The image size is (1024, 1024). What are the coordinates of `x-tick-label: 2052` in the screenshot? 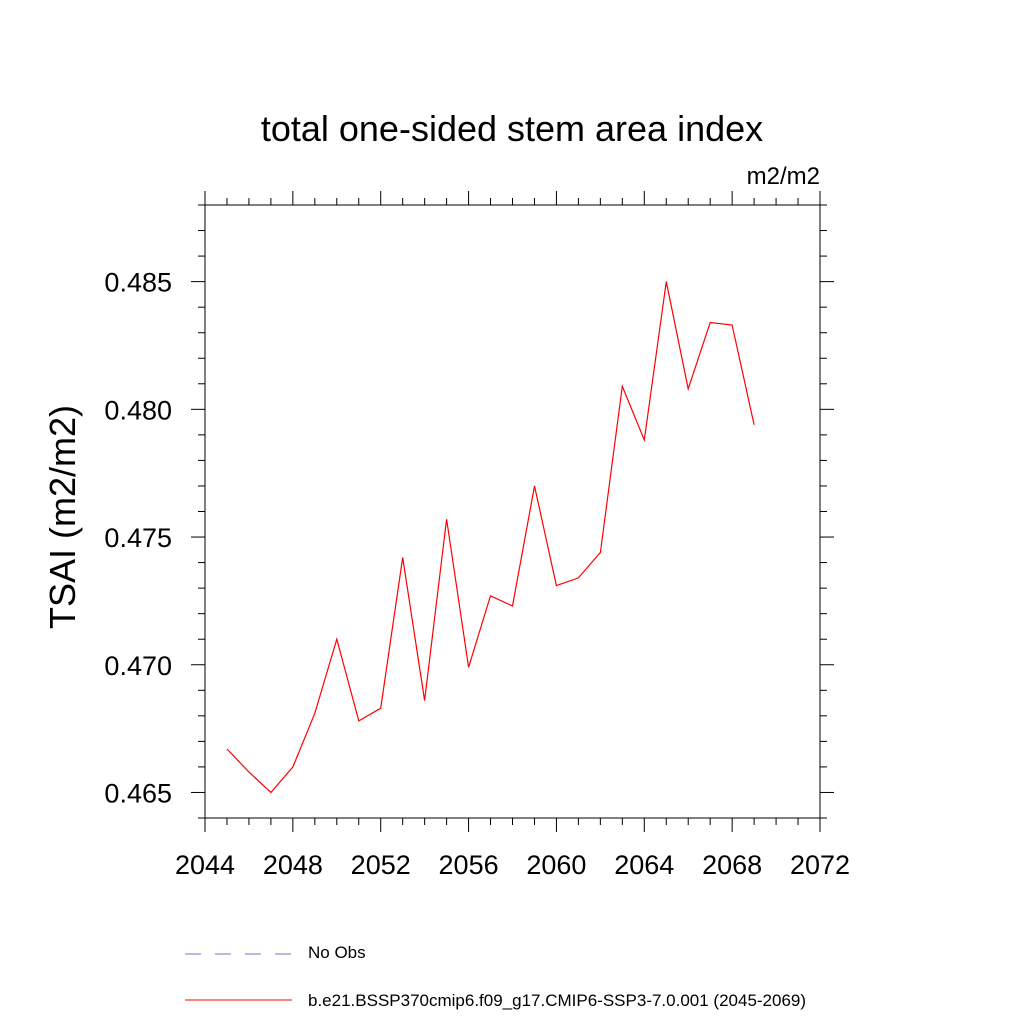 It's located at (381, 865).